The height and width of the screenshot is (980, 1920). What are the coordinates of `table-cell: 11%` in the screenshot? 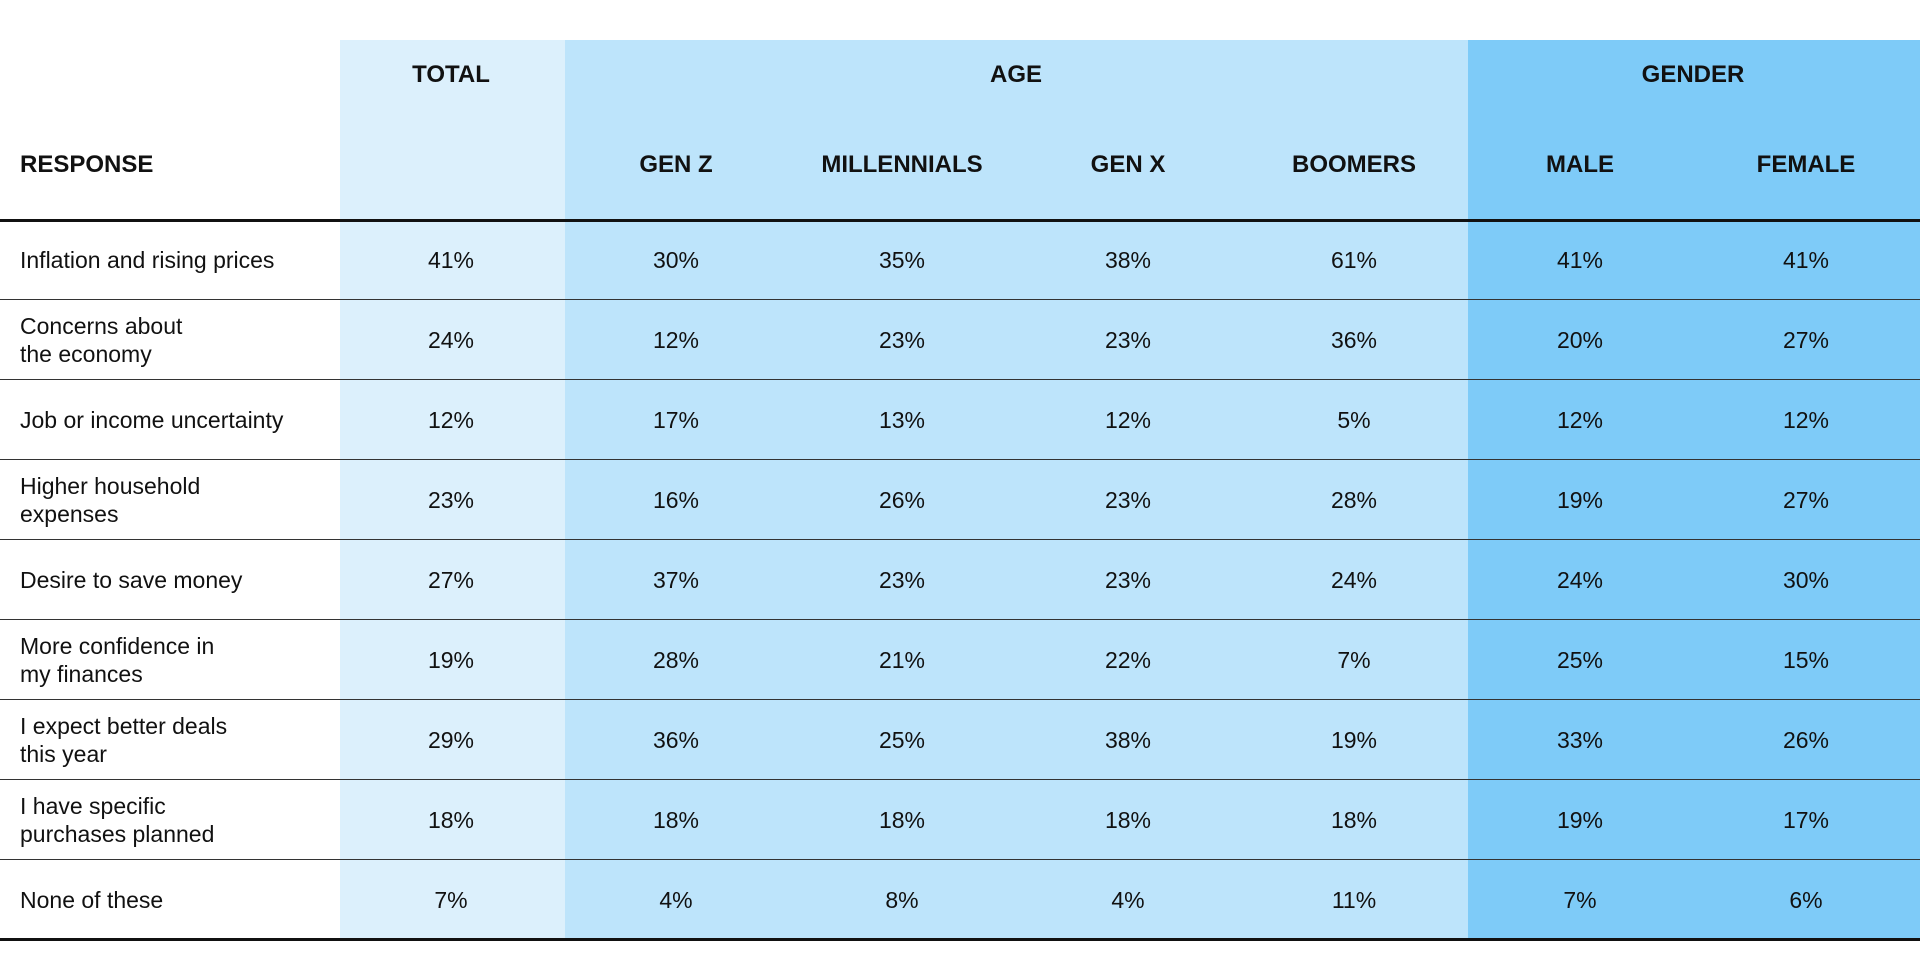 It's located at (1354, 899).